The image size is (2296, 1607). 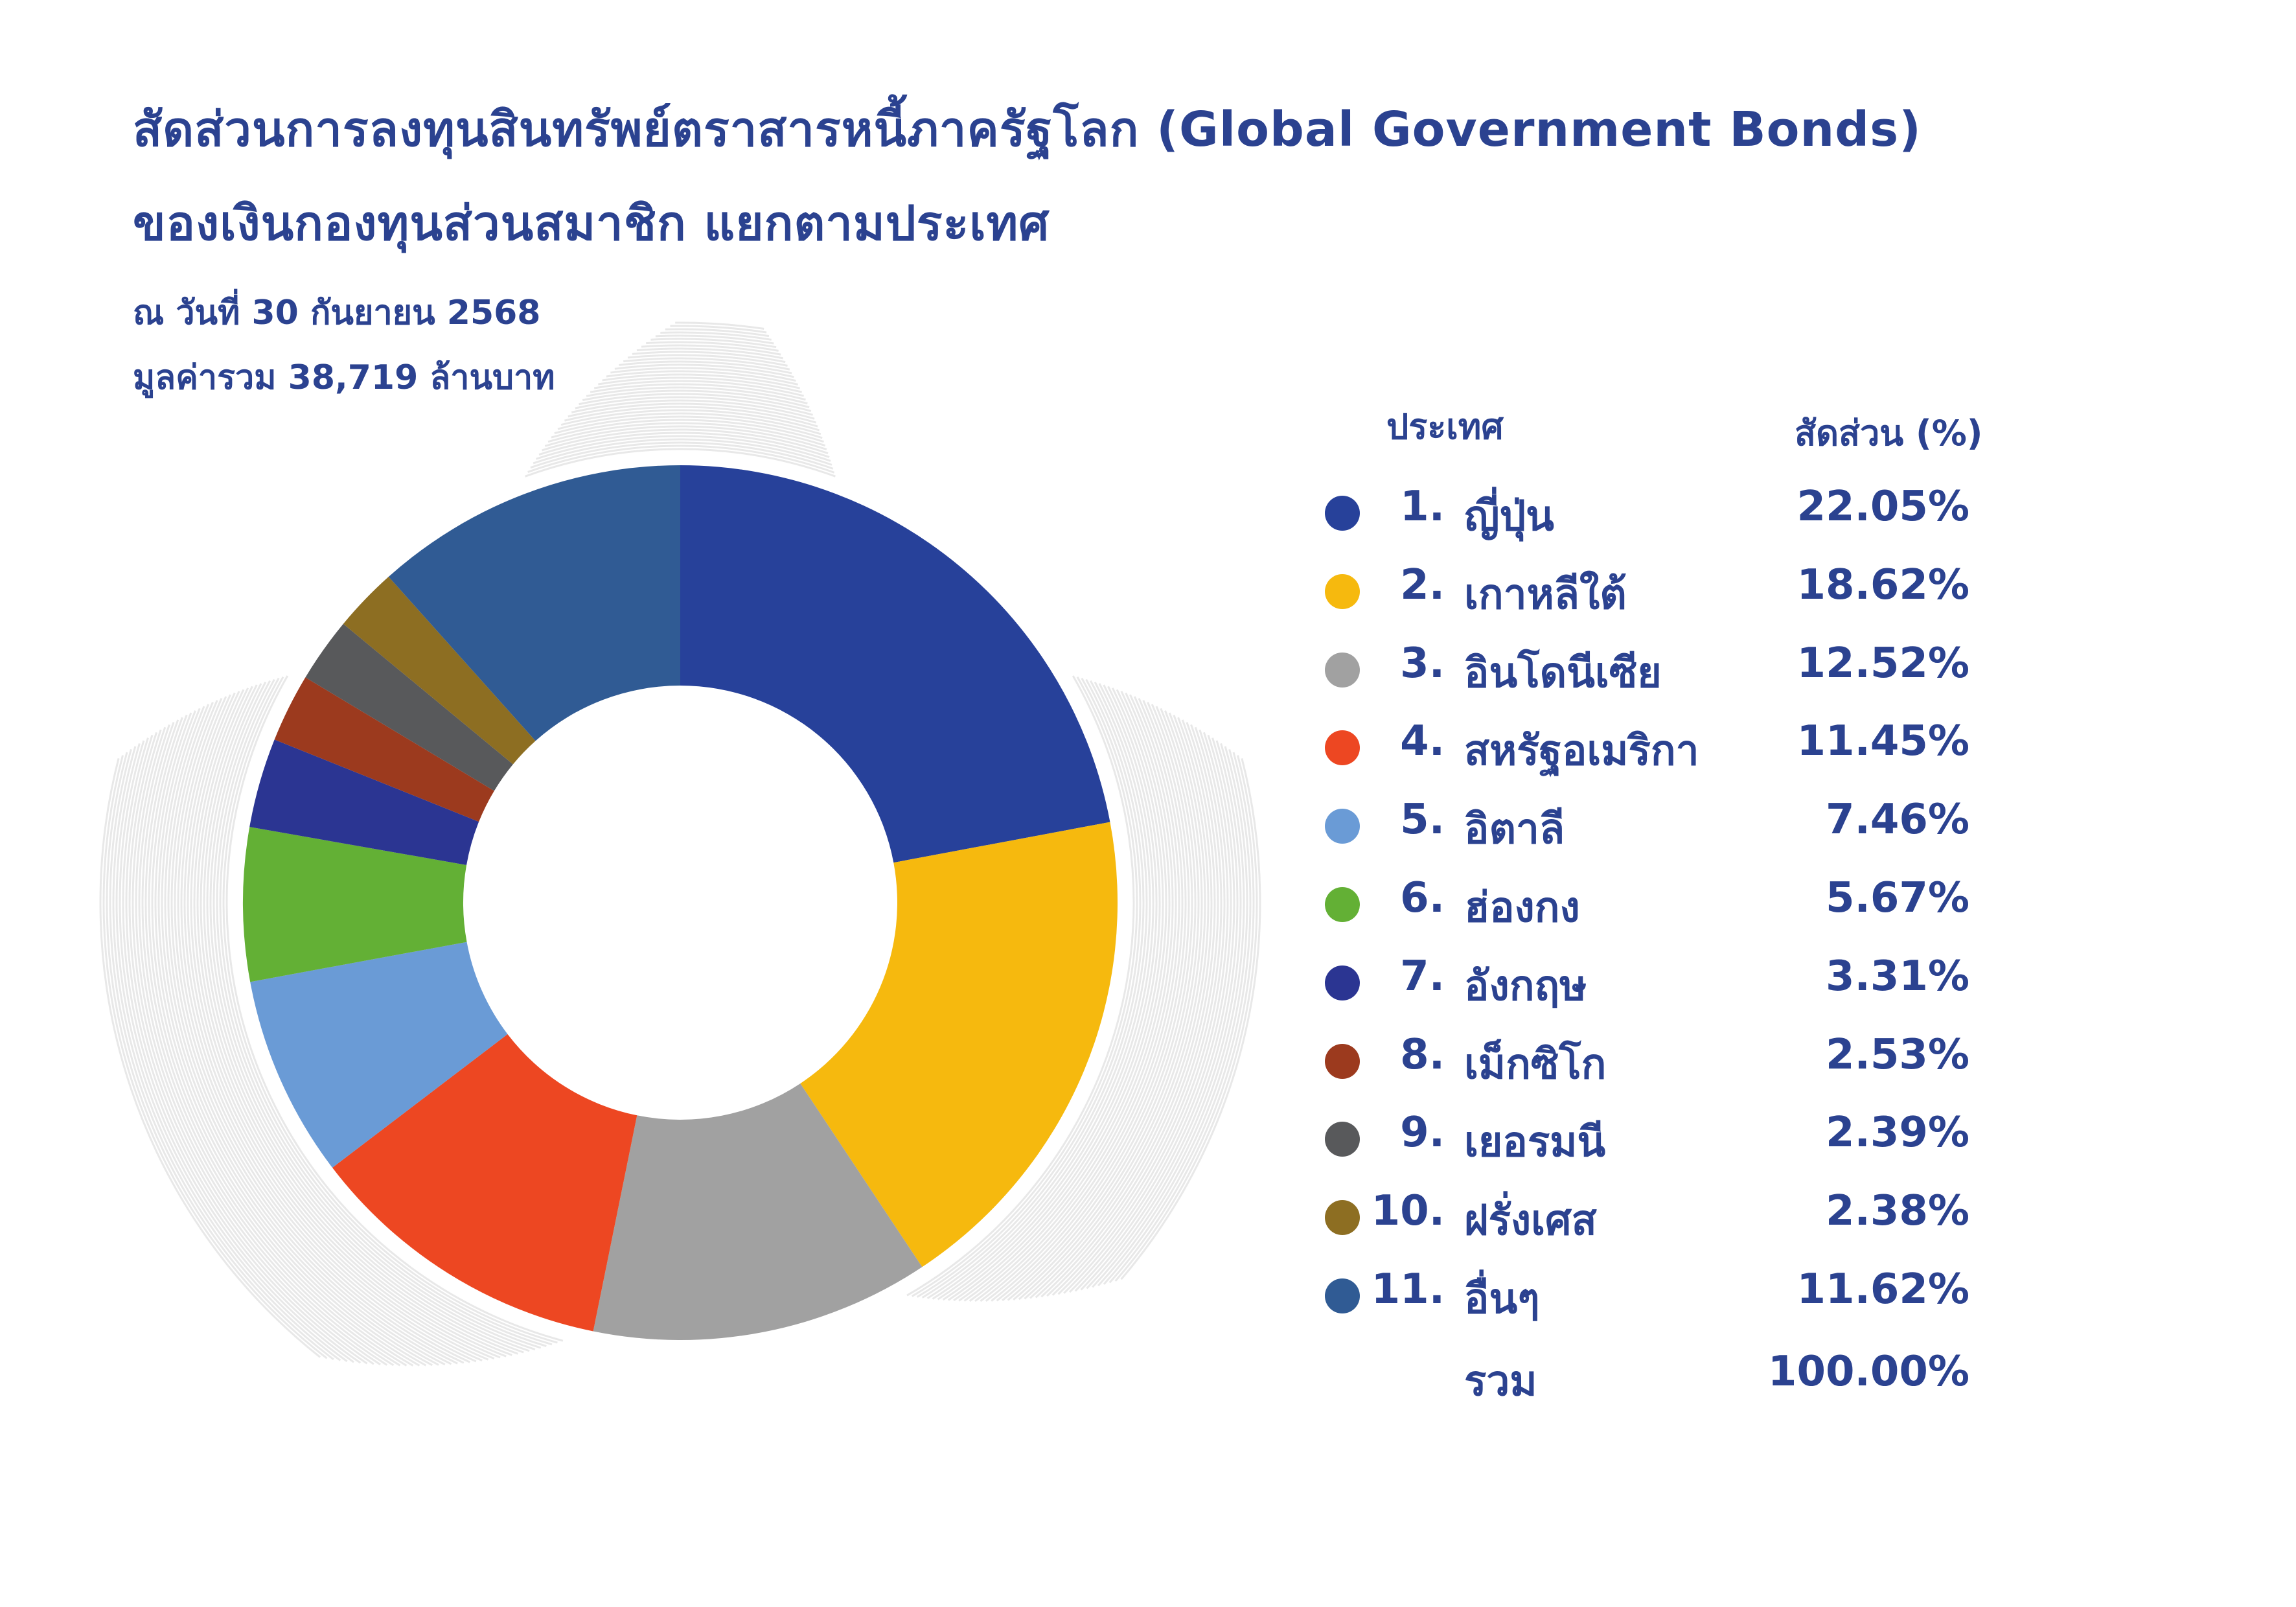 What do you see at coordinates (1897, 1133) in the screenshot?
I see `legend-percentage: 2.39%` at bounding box center [1897, 1133].